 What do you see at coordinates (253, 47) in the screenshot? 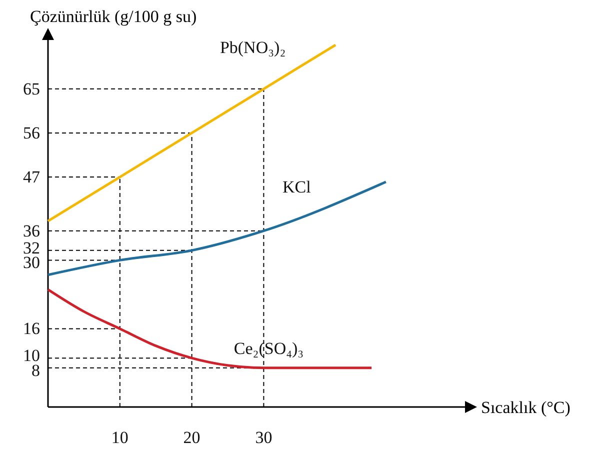
I see `series-label: Pb(NO₃)₂` at bounding box center [253, 47].